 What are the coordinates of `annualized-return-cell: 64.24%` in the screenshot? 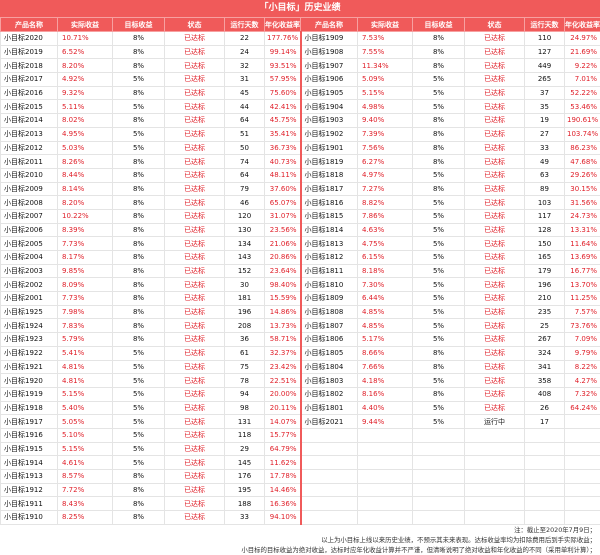 It's located at (582, 408).